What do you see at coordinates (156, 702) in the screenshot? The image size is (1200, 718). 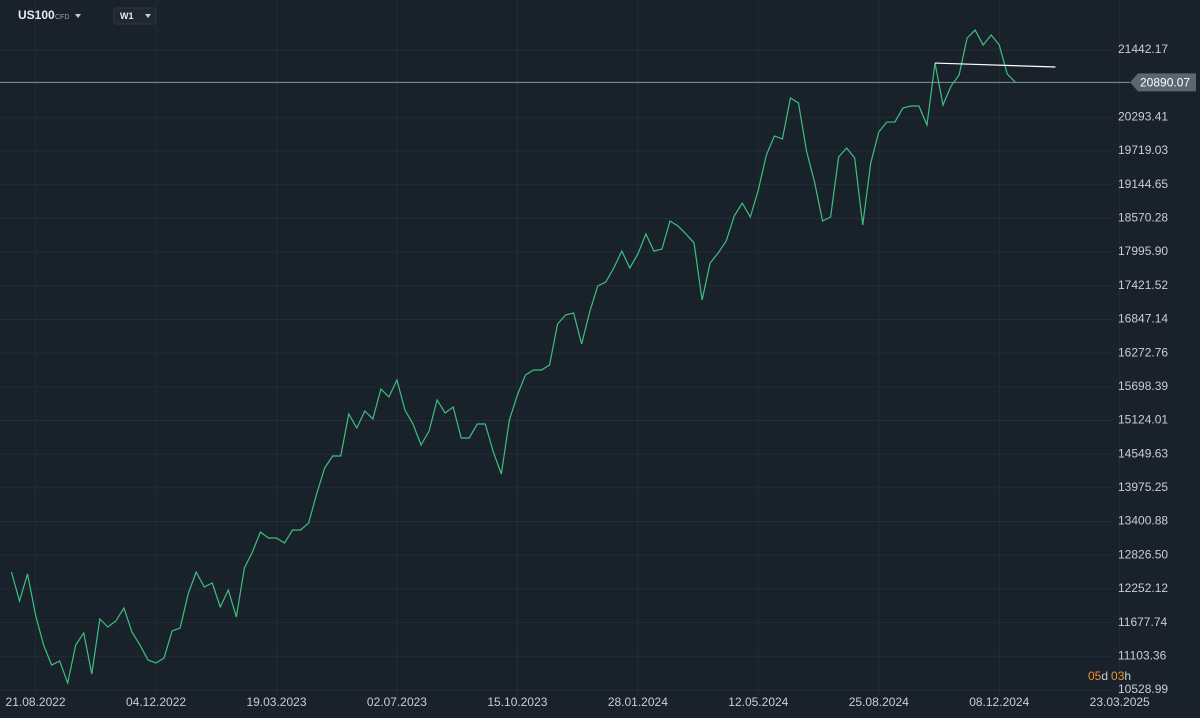 I see `x-tick-label: 04.12.2022` at bounding box center [156, 702].